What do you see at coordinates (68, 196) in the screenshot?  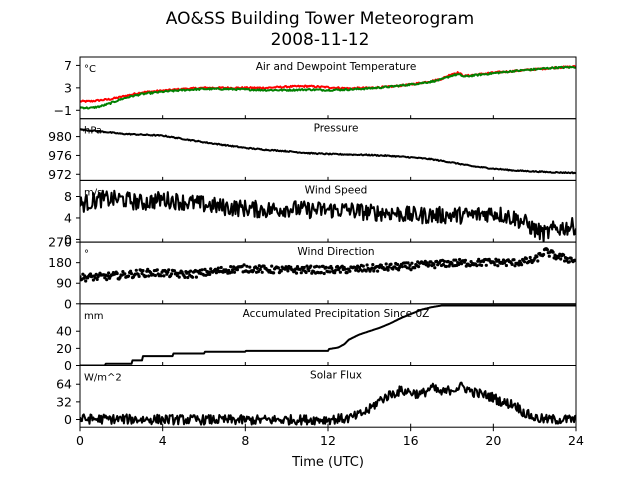 I see `y-tick-label: 8` at bounding box center [68, 196].